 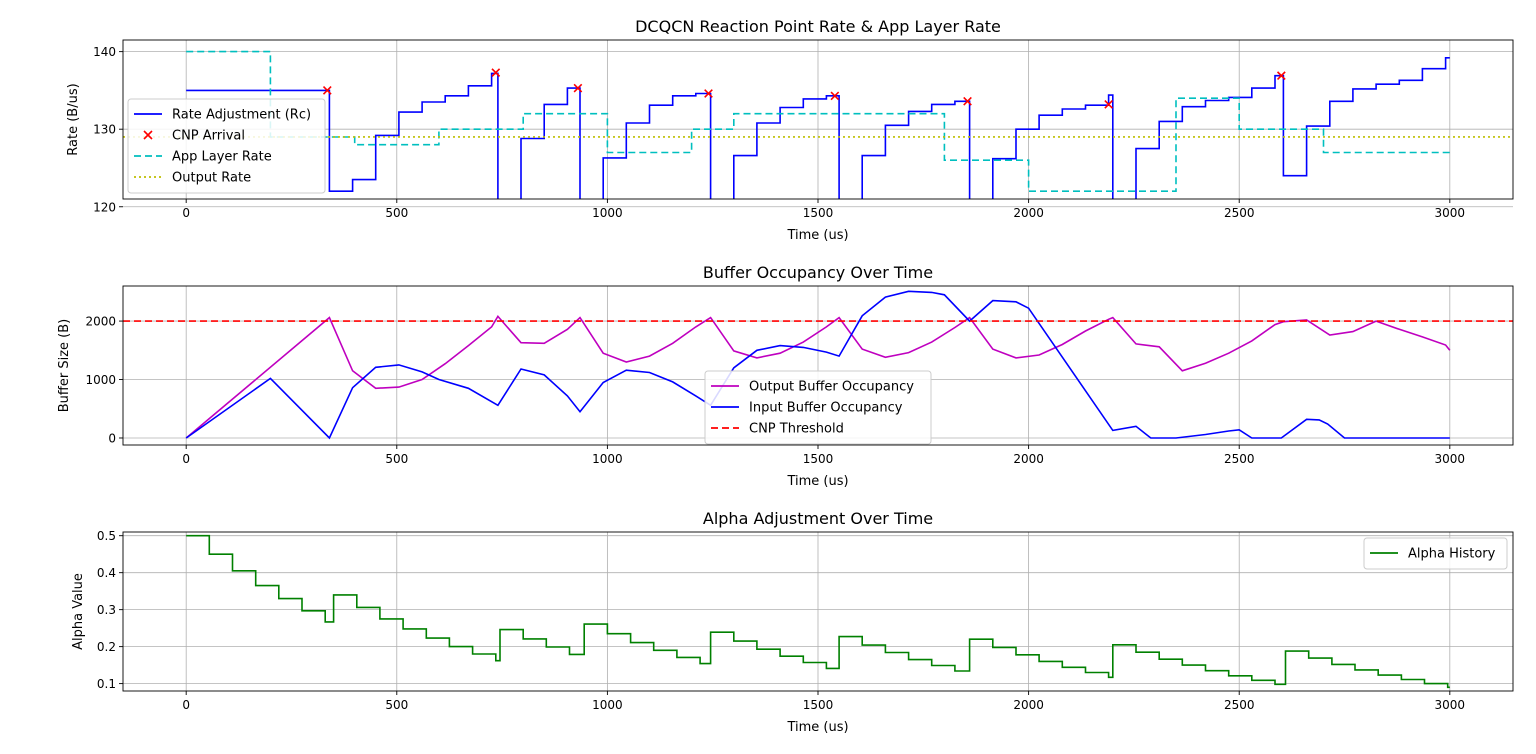 What do you see at coordinates (796, 429) in the screenshot?
I see `legend-label: CNP Threshold` at bounding box center [796, 429].